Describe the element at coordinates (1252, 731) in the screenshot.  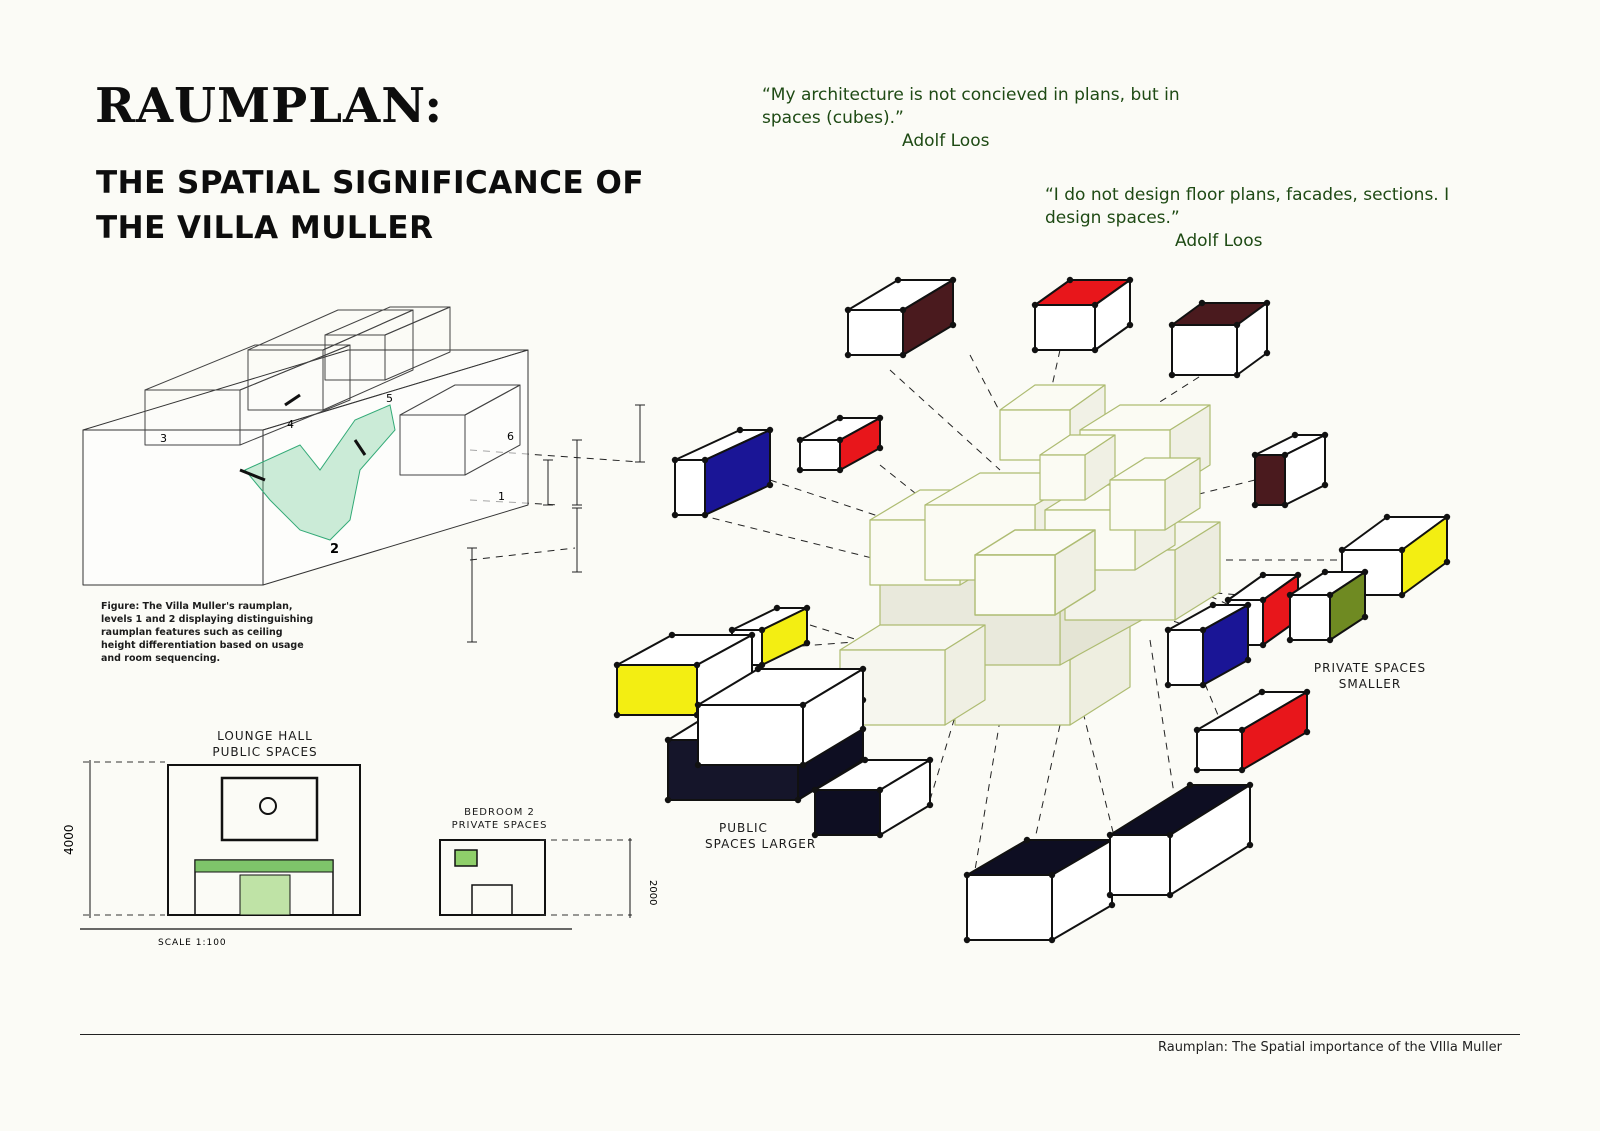
I see `box-red-lower-right` at that location.